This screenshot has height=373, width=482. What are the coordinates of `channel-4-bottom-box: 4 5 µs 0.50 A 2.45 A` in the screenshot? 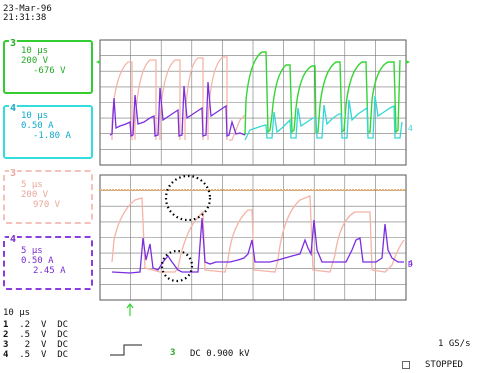 It's located at (48, 262).